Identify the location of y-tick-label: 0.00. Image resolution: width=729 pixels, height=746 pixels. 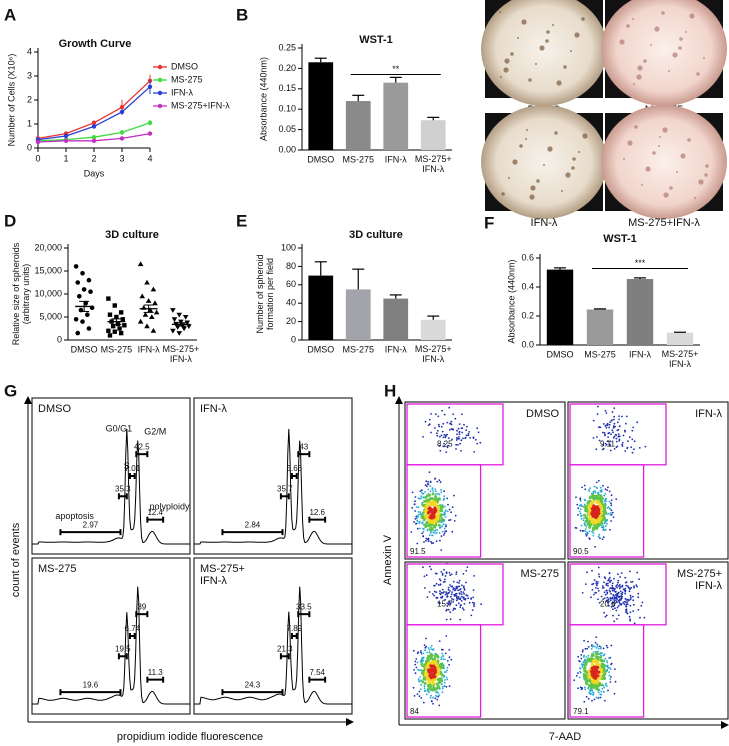
(287, 149).